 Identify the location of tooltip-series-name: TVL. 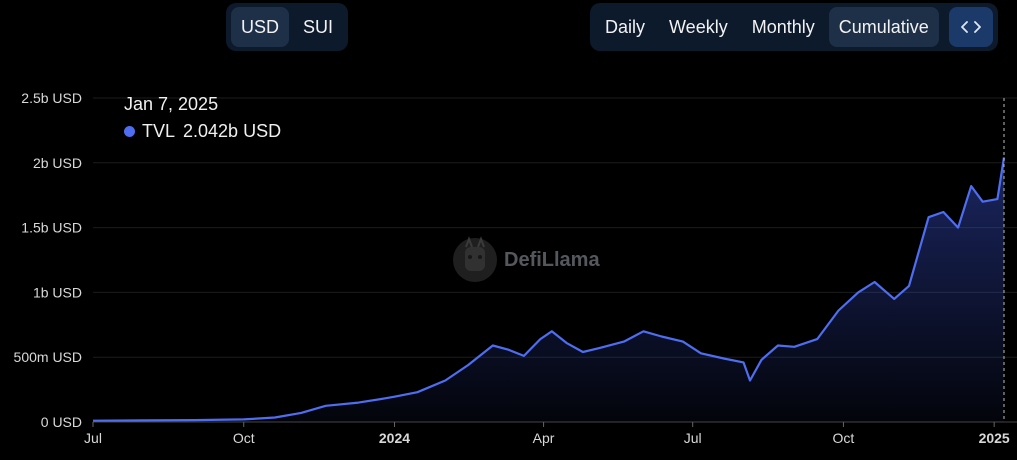
(159, 131).